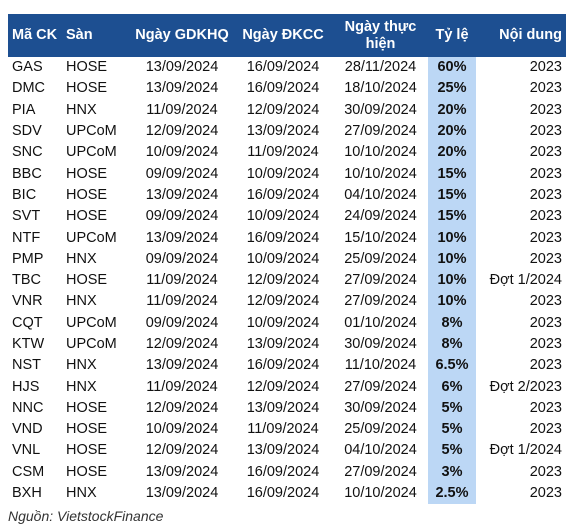  Describe the element at coordinates (452, 472) in the screenshot. I see `cell-rate: 3%` at that location.